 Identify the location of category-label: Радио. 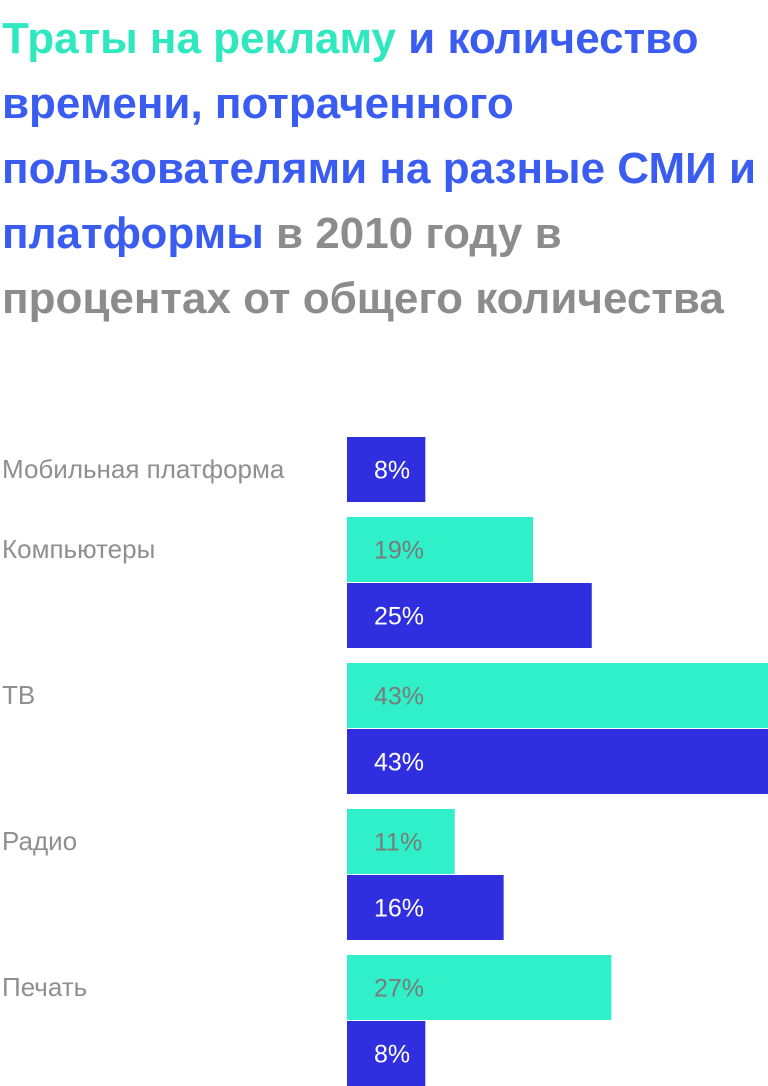
(39, 841).